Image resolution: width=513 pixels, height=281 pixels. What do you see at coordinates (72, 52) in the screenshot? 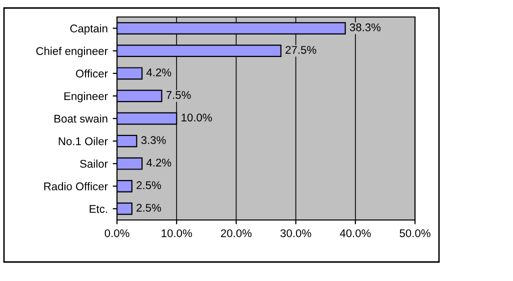
I see `y-tick-label: Chief engineer` at bounding box center [72, 52].